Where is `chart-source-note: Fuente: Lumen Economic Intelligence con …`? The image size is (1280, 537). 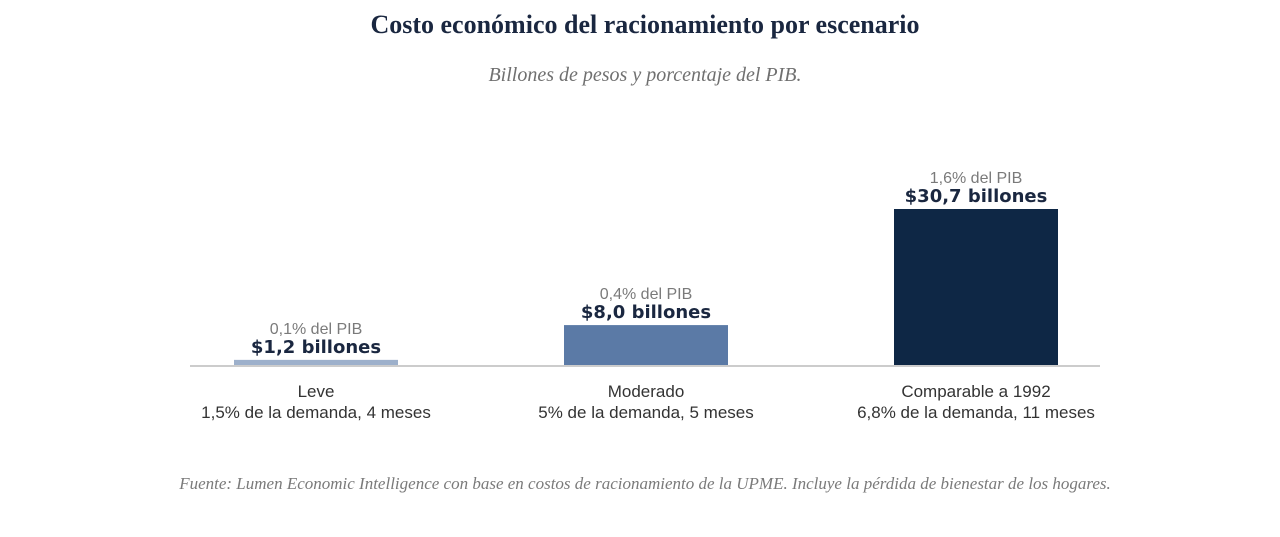
chart-source-note: Fuente: Lumen Economic Intelligence con … is located at coordinates (645, 483).